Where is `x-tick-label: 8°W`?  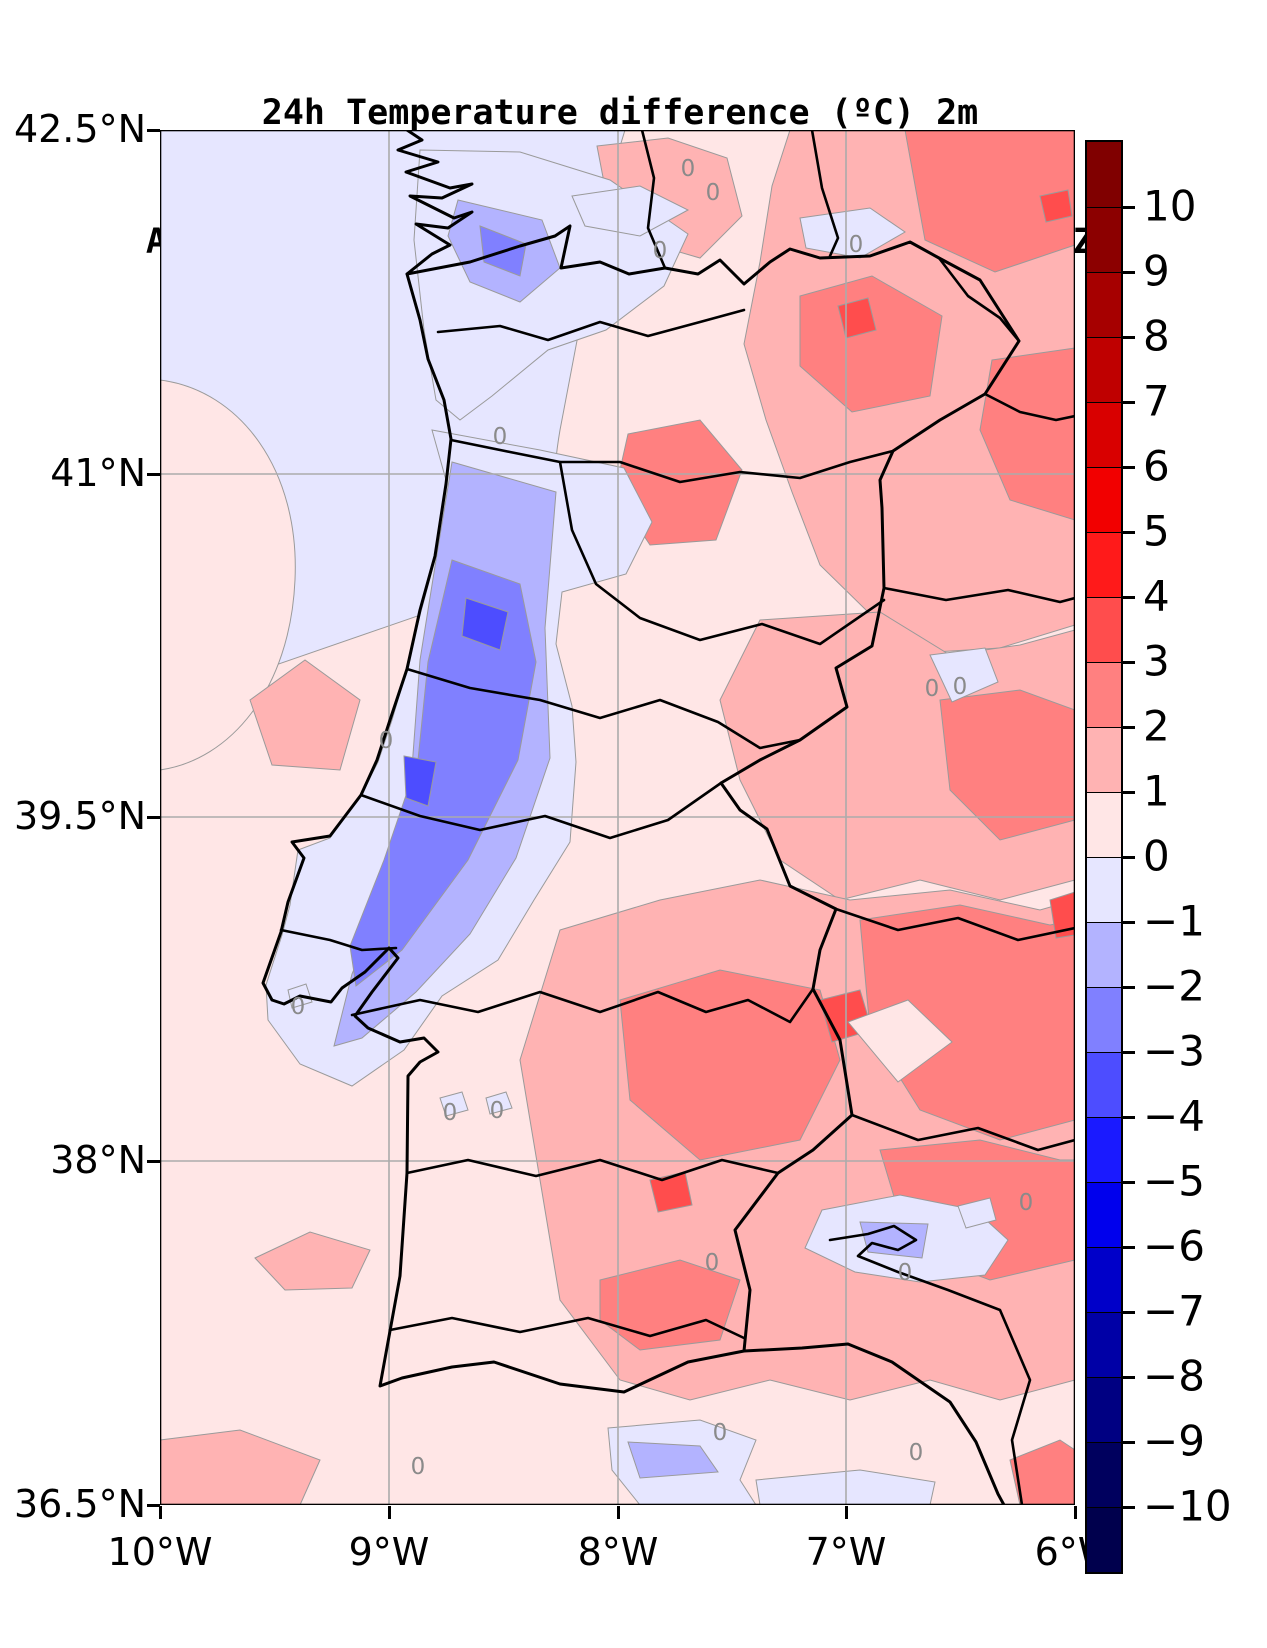
x-tick-label: 8°W is located at coordinates (618, 1552).